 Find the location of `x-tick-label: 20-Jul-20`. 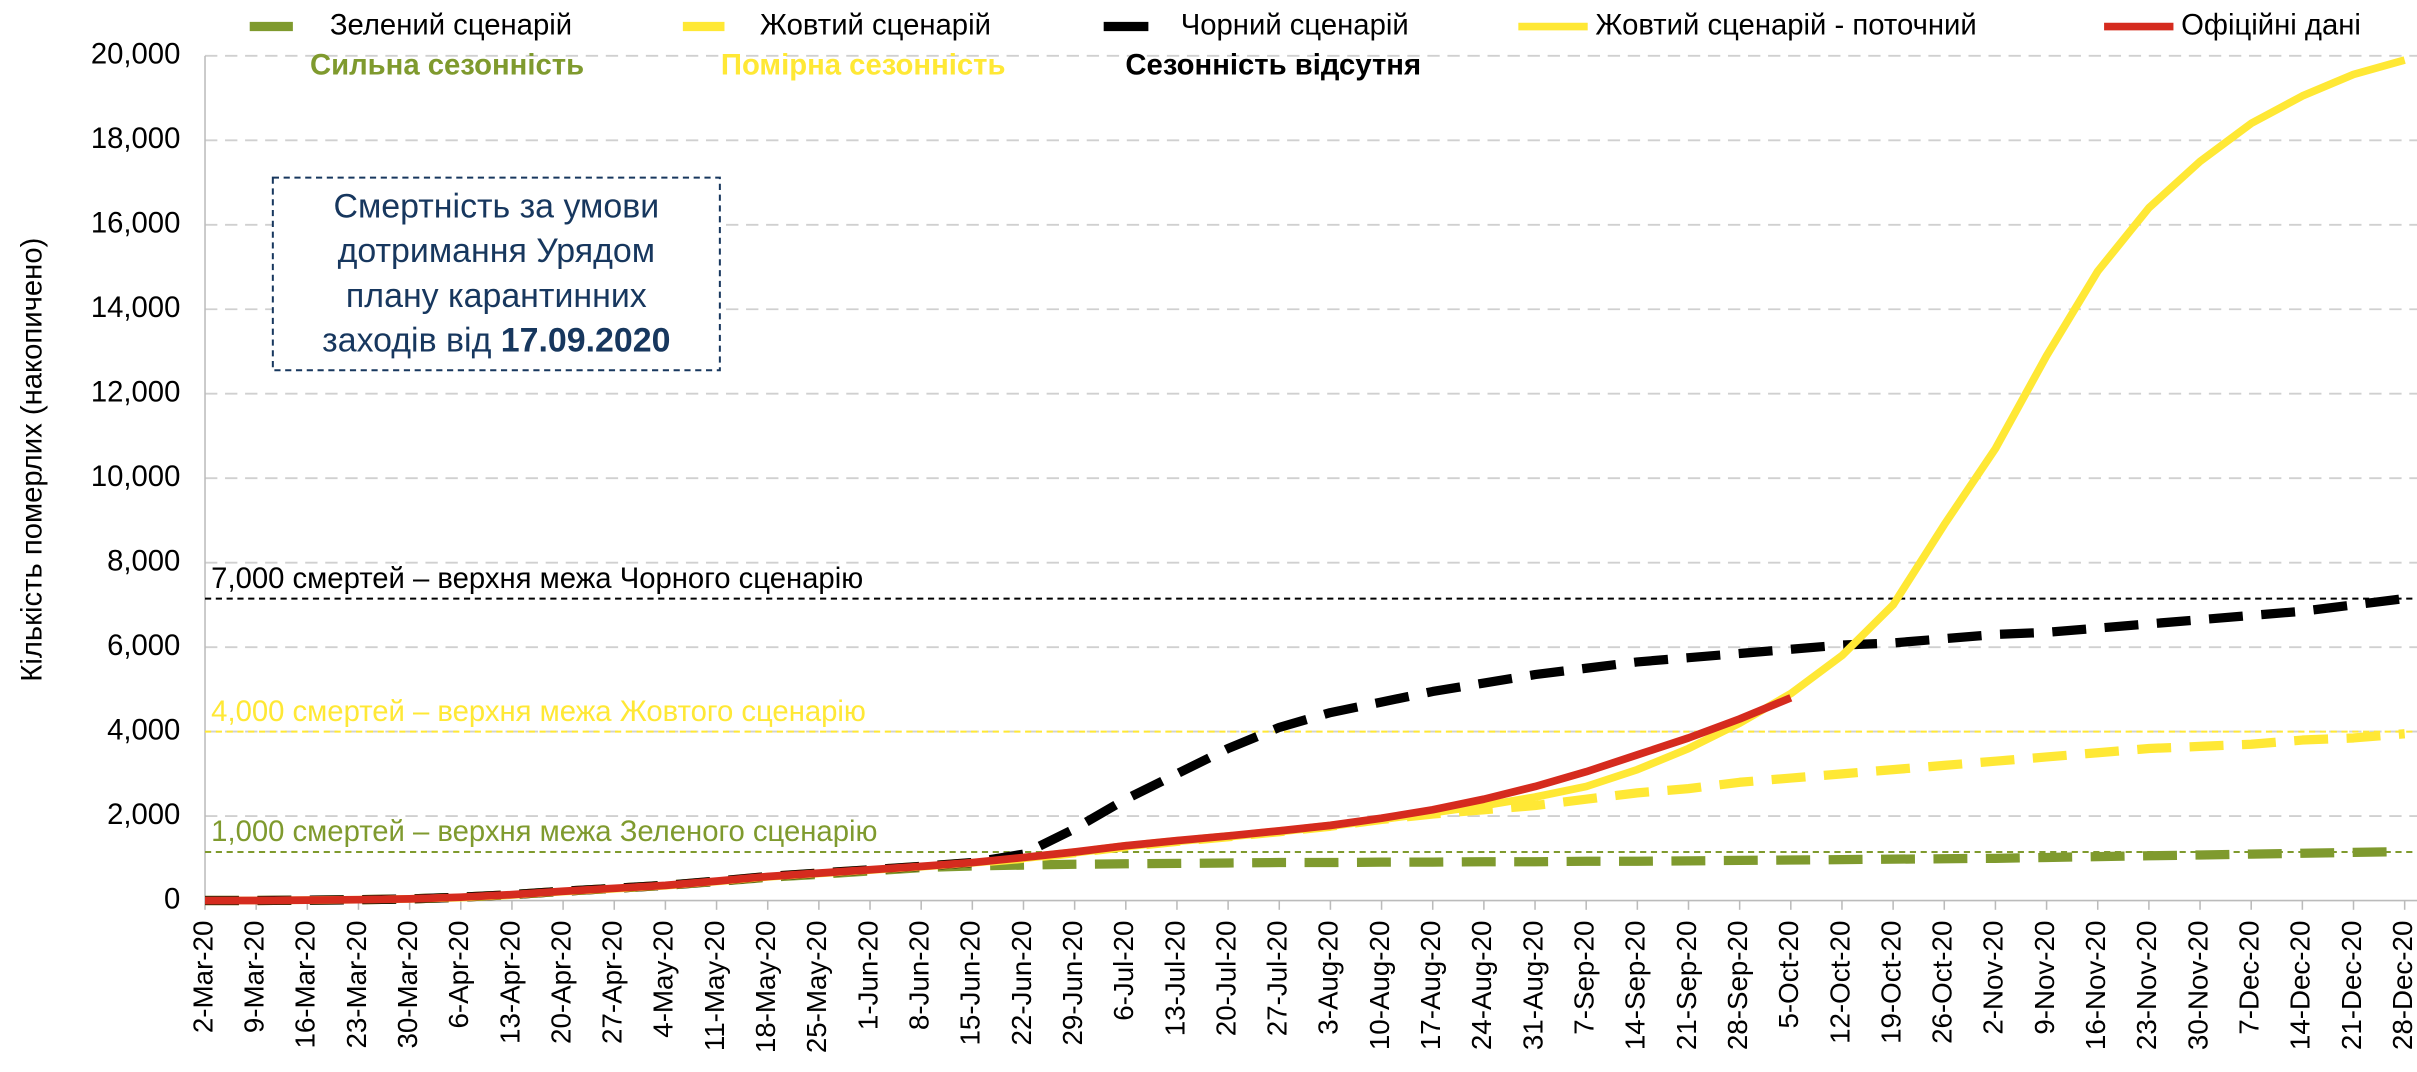

x-tick-label: 20-Jul-20 is located at coordinates (1225, 979).